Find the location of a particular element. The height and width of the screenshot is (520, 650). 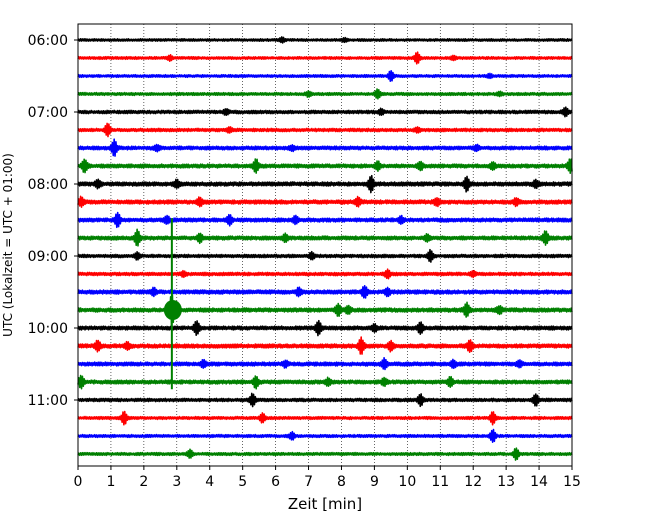

x-tick-label-1: 1 is located at coordinates (110, 482).